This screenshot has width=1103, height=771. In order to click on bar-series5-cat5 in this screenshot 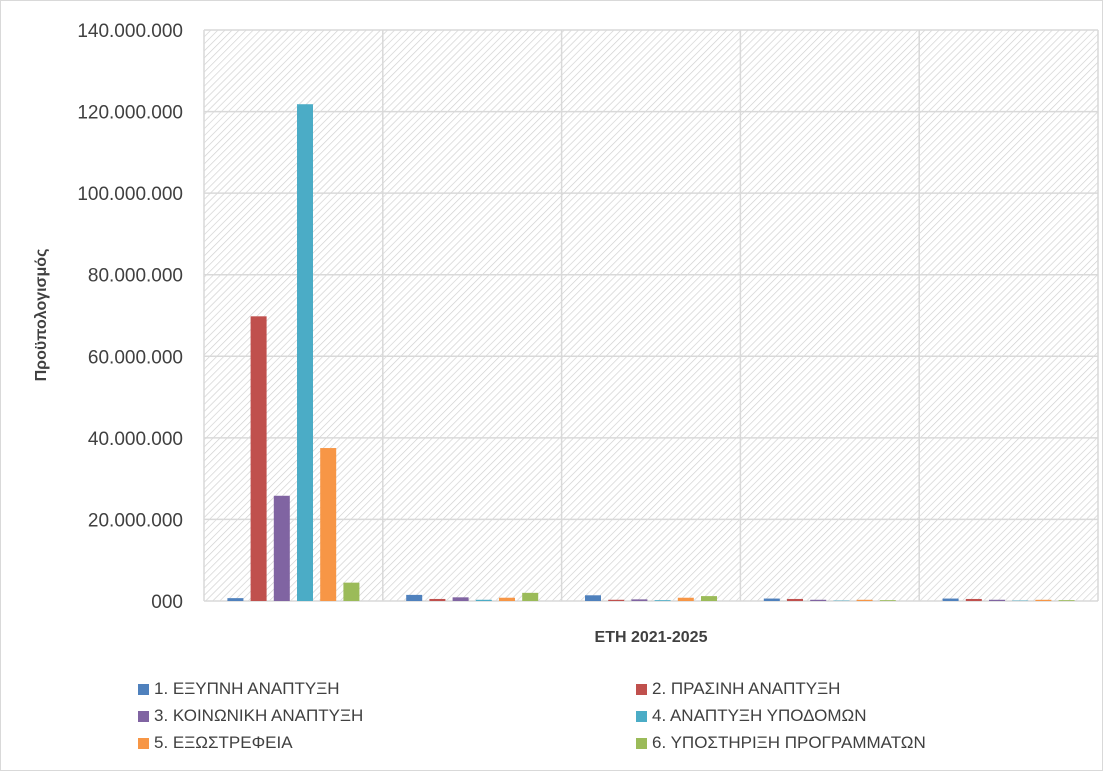, I will do `click(1043, 600)`.